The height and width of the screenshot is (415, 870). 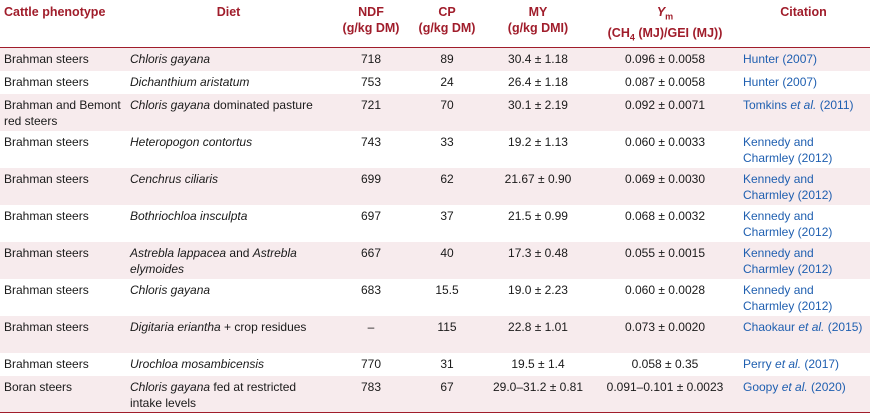 What do you see at coordinates (447, 252) in the screenshot?
I see `cell-cp: 40` at bounding box center [447, 252].